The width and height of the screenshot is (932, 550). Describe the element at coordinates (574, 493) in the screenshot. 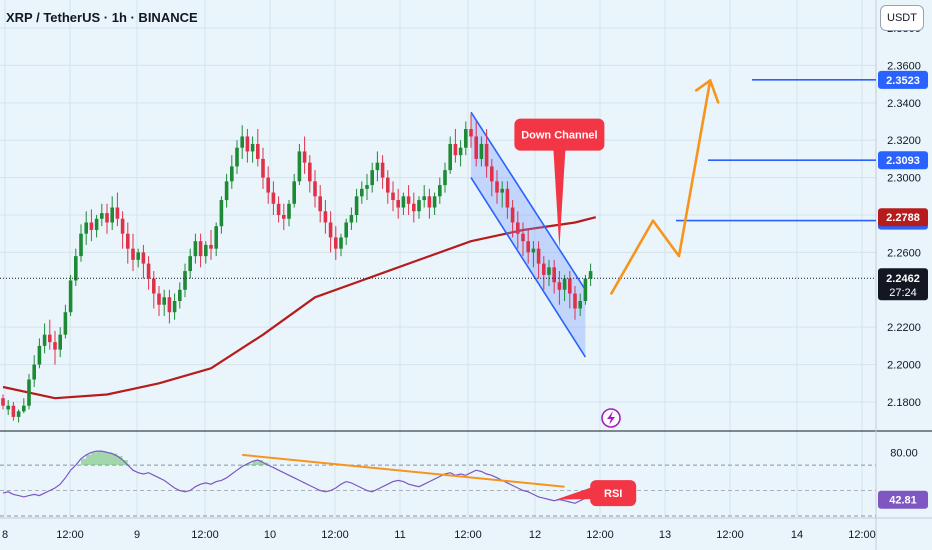

I see `rsi-callout-pointer` at that location.